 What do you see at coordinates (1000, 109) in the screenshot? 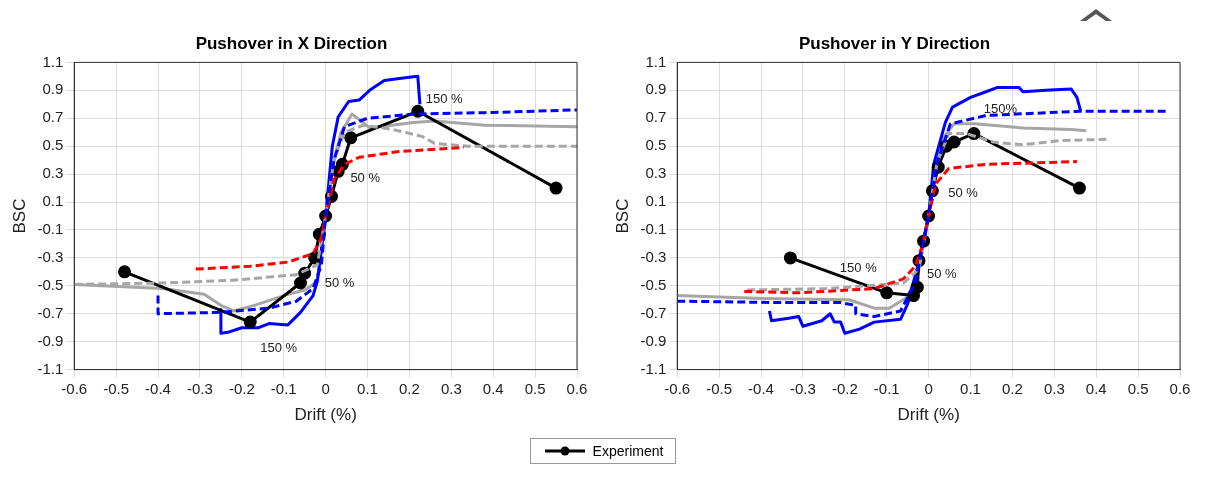
I see `annotation: 150%` at bounding box center [1000, 109].